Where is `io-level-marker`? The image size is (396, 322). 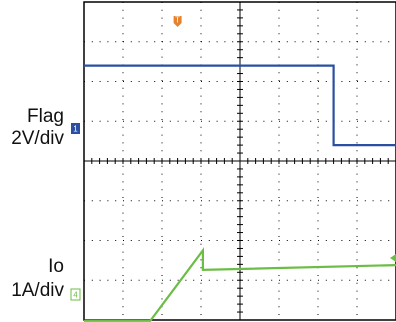 io-level-marker is located at coordinates (75, 294).